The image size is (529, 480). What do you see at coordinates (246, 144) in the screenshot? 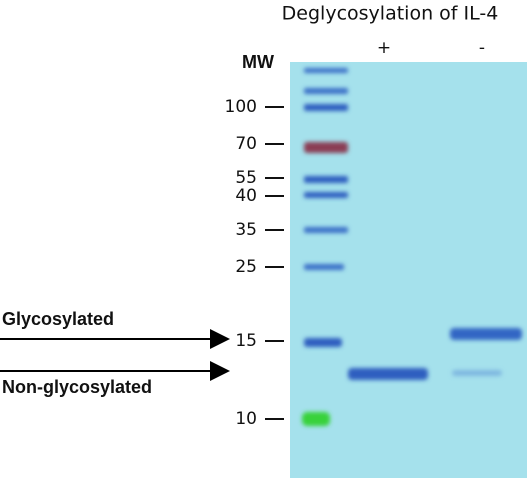
I see `mw-value: 70` at bounding box center [246, 144].